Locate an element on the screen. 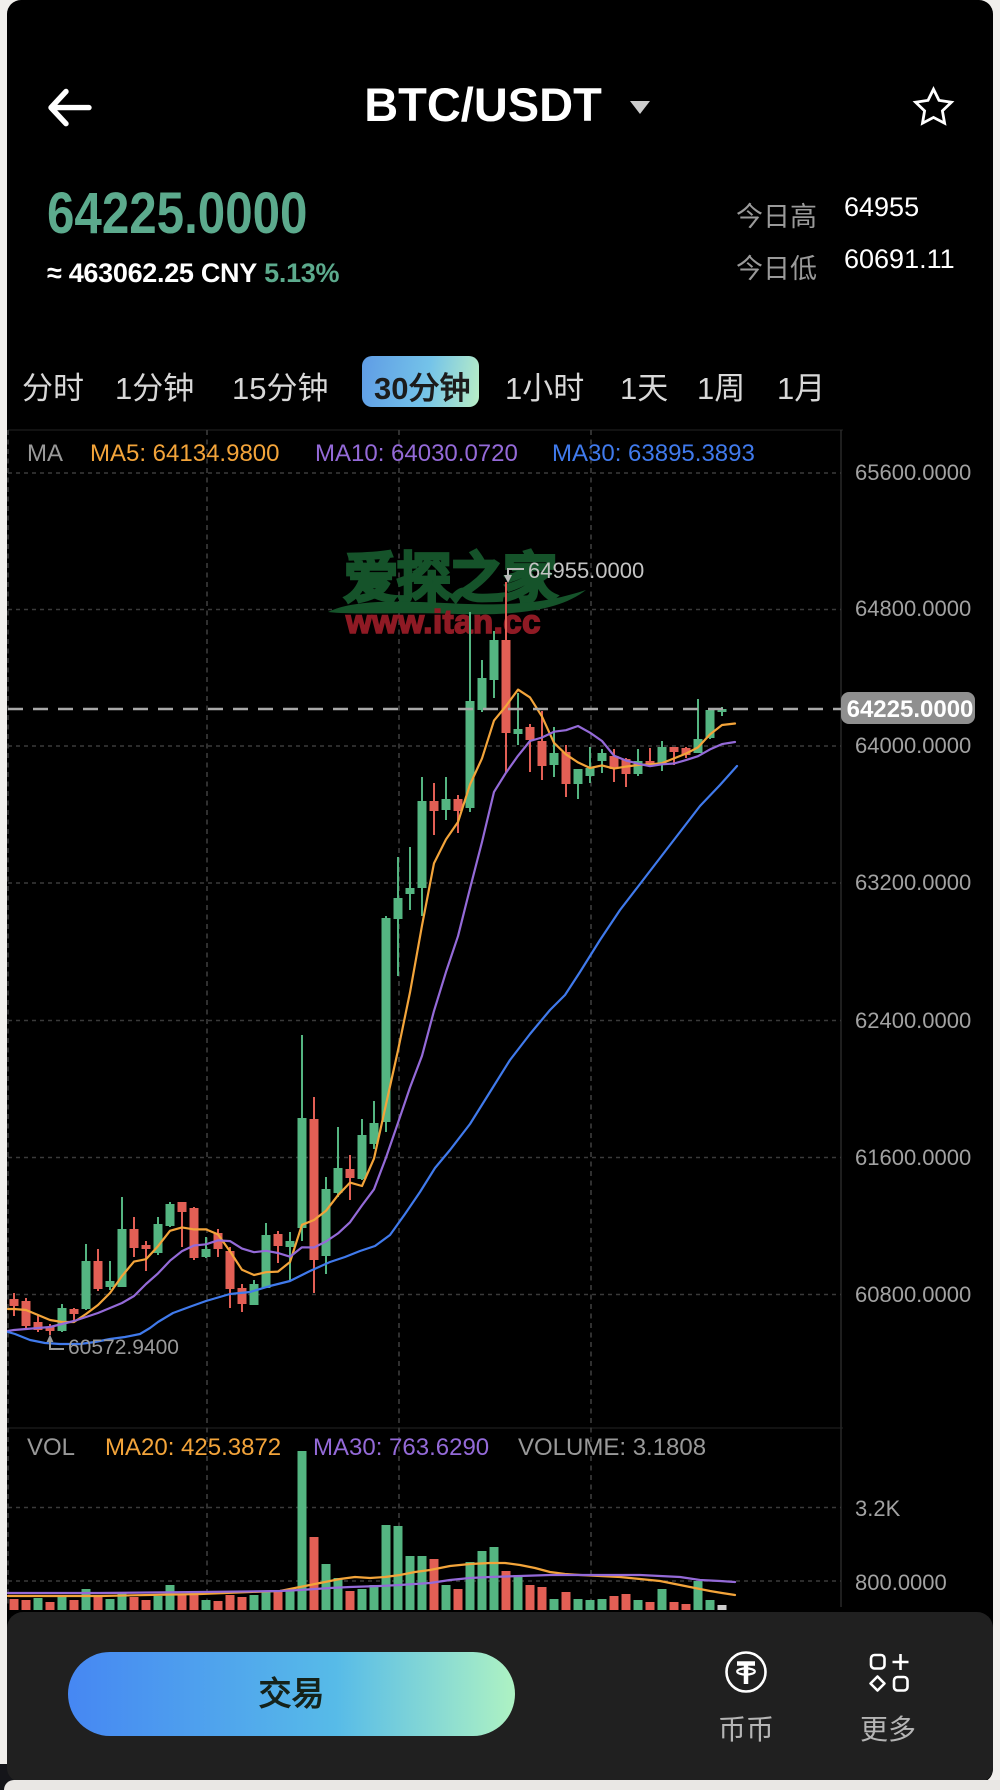  svg-text: MA30: 63895.3893 is located at coordinates (653, 453).